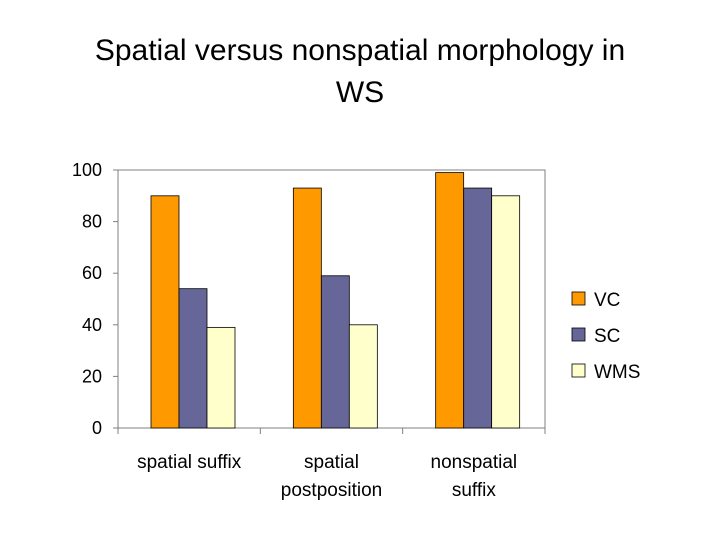  I want to click on x-category-label: nonspatial, so click(474, 462).